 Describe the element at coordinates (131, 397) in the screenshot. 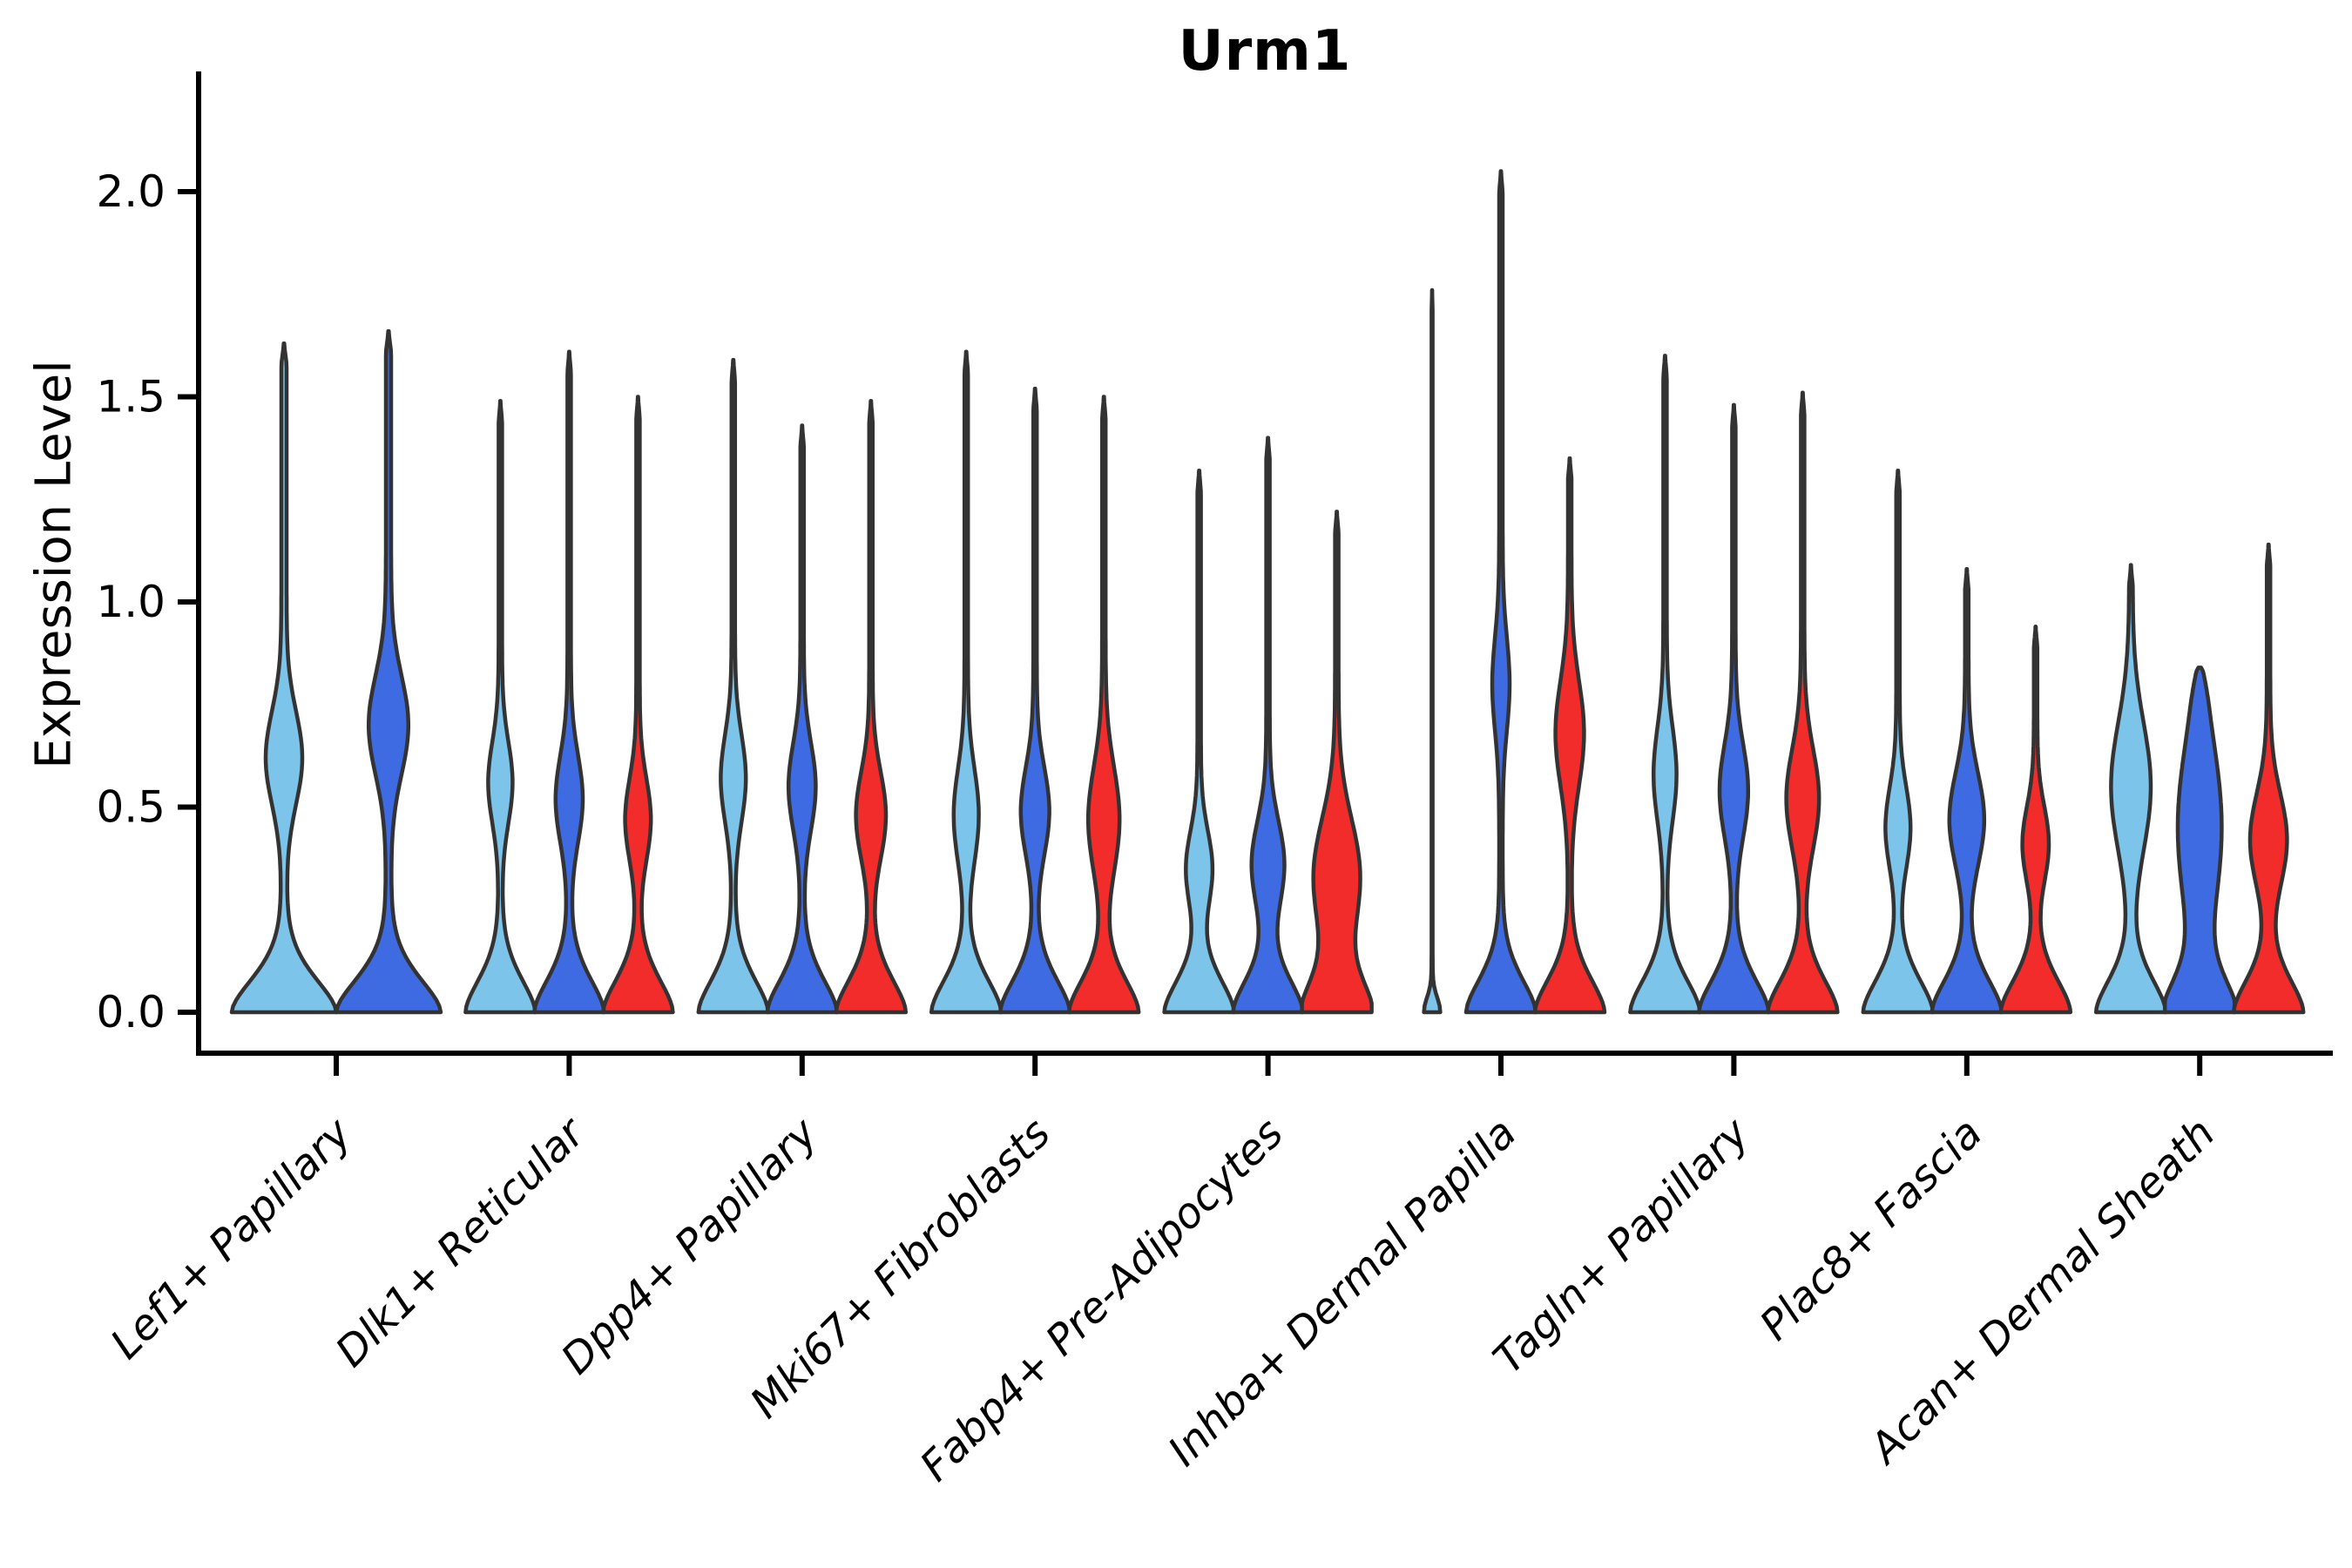

I see `y-tick-label: 1.5` at that location.